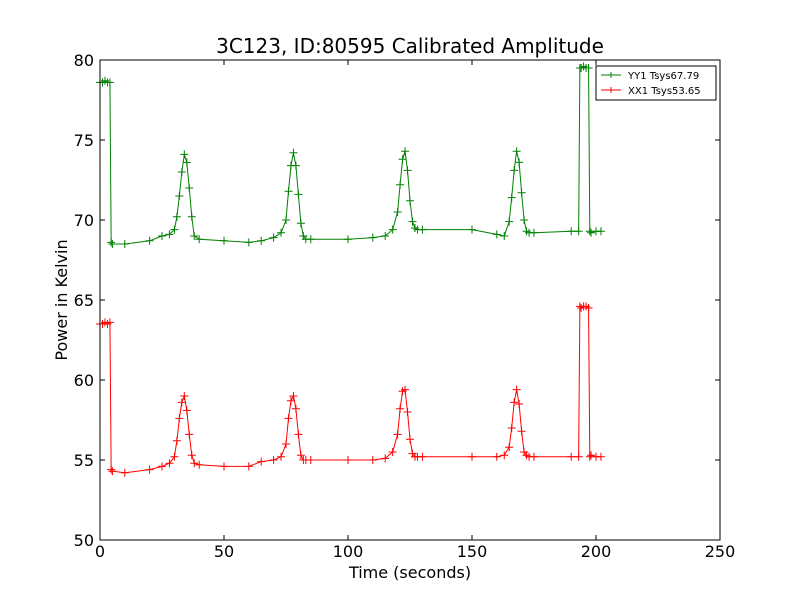 This screenshot has width=800, height=600. I want to click on legend: YY1 Tsys67.79 XX1 Tsys53.65, so click(656, 83).